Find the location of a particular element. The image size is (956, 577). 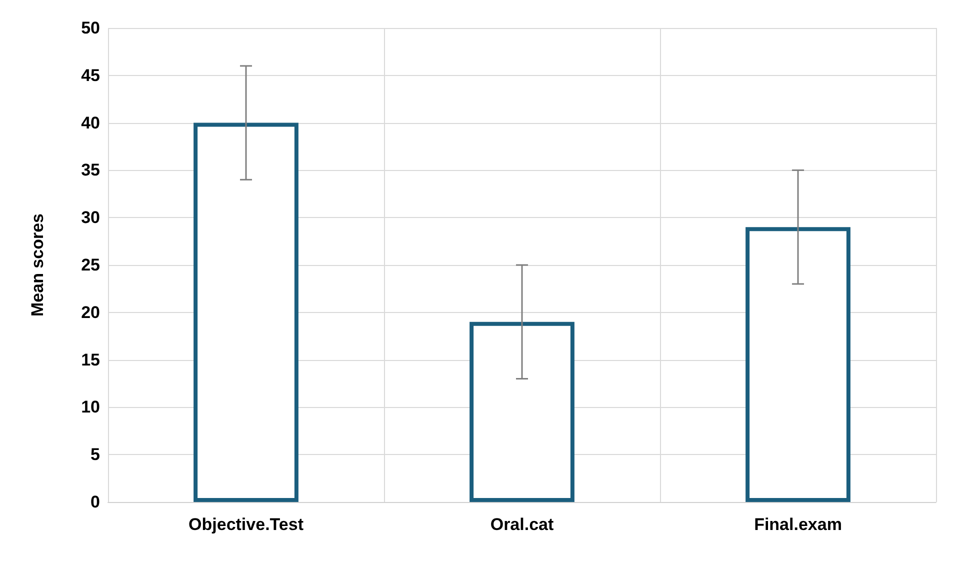

x-tick-label: Final.exam is located at coordinates (798, 524).